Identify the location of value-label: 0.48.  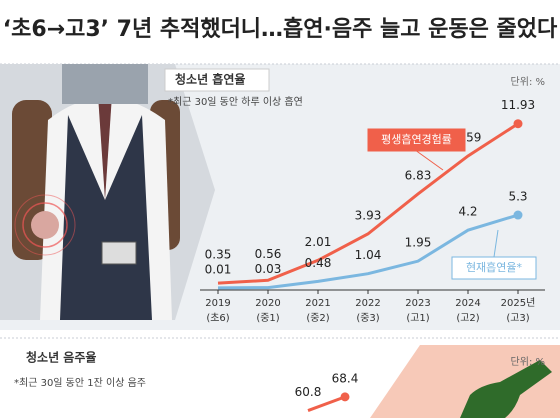
(318, 263).